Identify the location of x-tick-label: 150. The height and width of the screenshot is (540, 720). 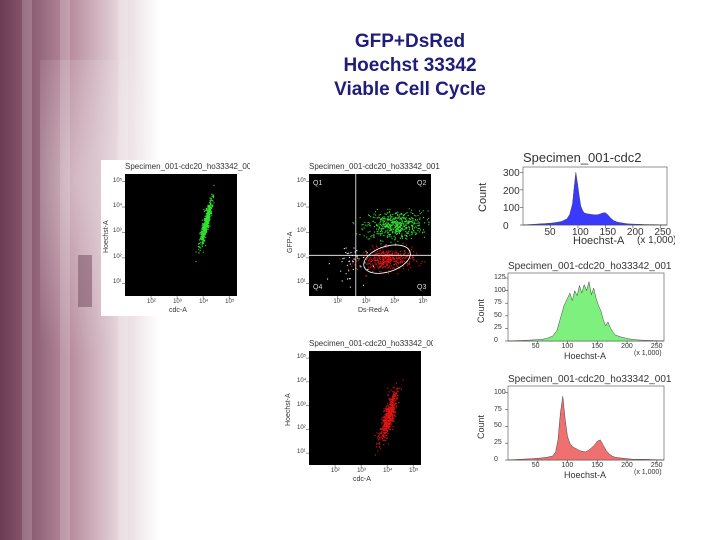
(608, 232).